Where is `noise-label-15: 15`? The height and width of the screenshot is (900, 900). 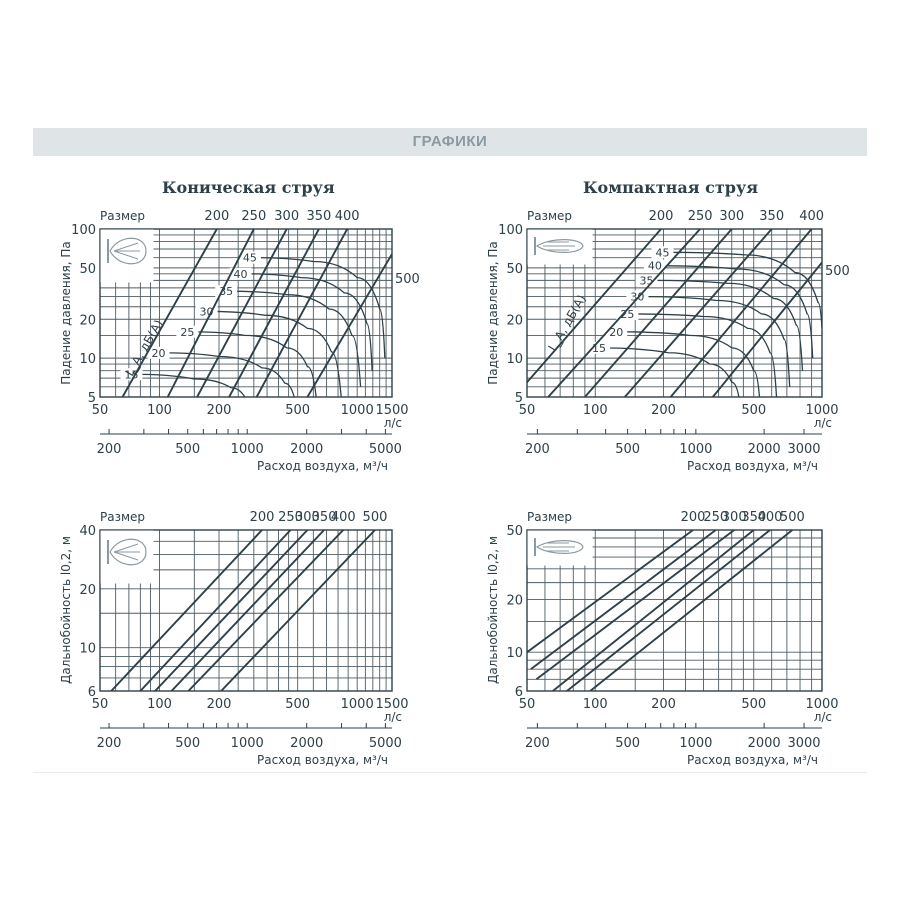 noise-label-15: 15 is located at coordinates (599, 348).